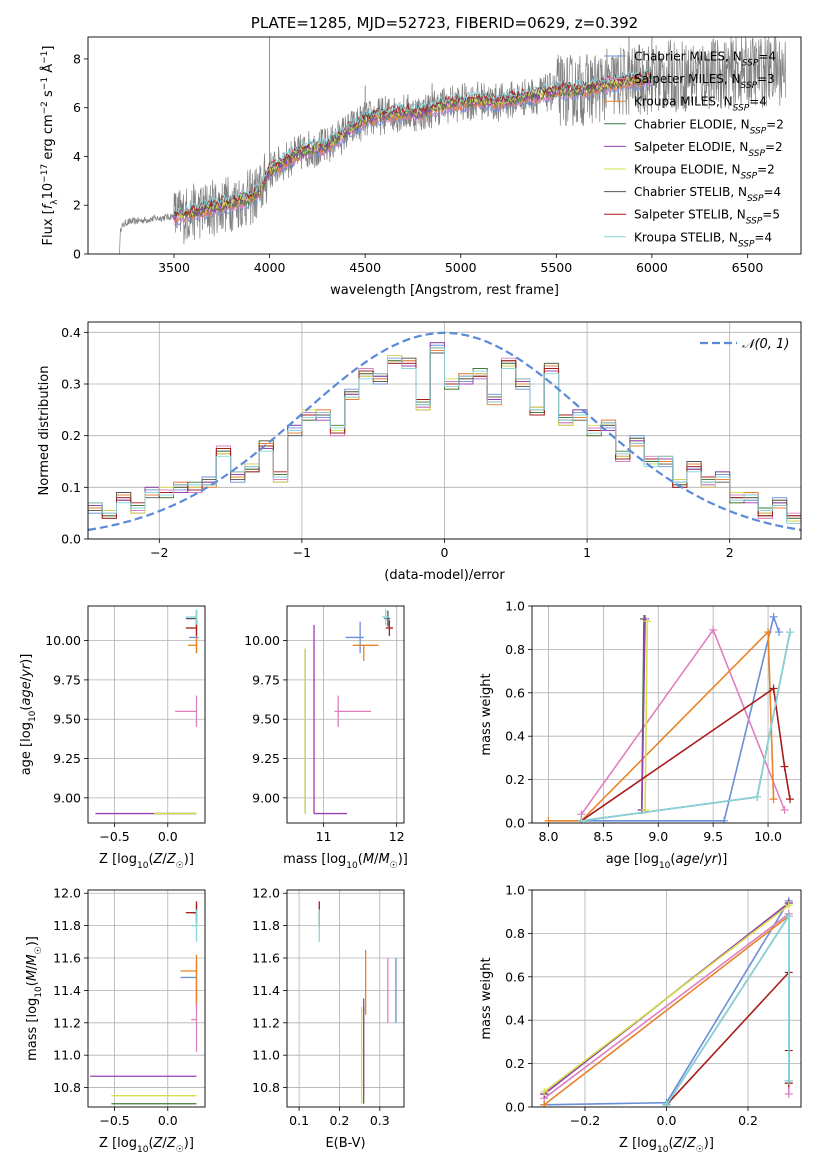 Image resolution: width=819 pixels, height=1170 pixels. Describe the element at coordinates (48, 95) in the screenshot. I see `label-part: s` at that location.